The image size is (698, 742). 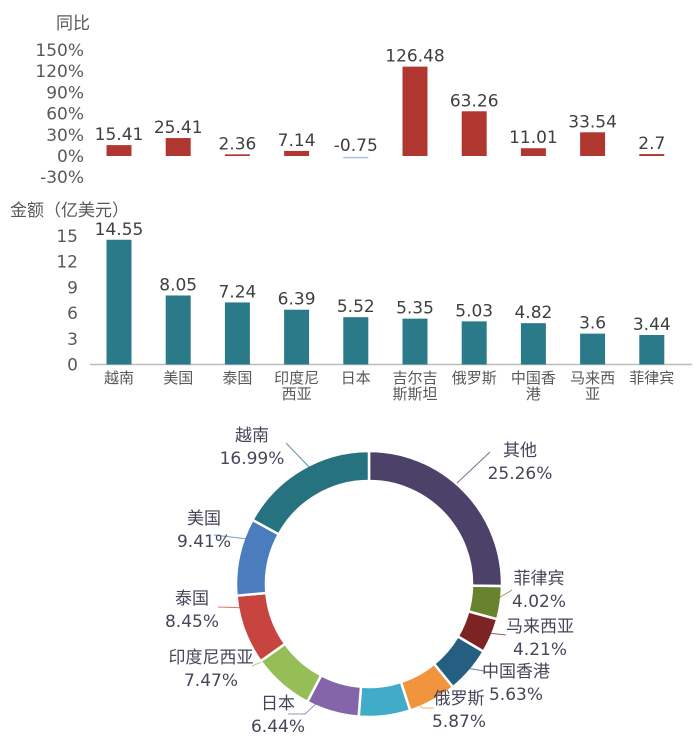 I want to click on donut-label-pct: 4.21%, so click(x=540, y=650).